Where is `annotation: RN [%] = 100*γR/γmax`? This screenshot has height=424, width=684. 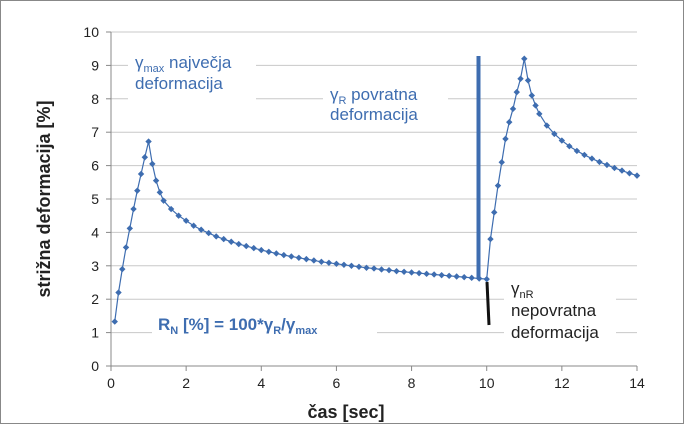 annotation: RN [%] = 100*γR/γmax is located at coordinates (238, 326).